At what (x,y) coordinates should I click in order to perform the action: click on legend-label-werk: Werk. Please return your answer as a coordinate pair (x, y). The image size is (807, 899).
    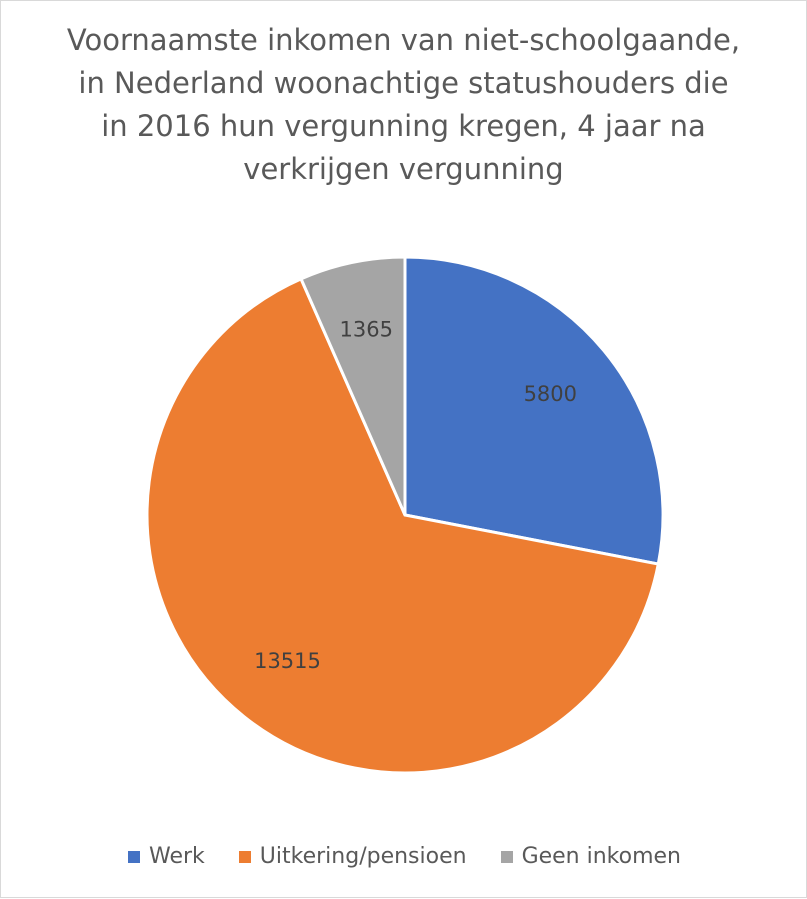
    Looking at the image, I should click on (177, 856).